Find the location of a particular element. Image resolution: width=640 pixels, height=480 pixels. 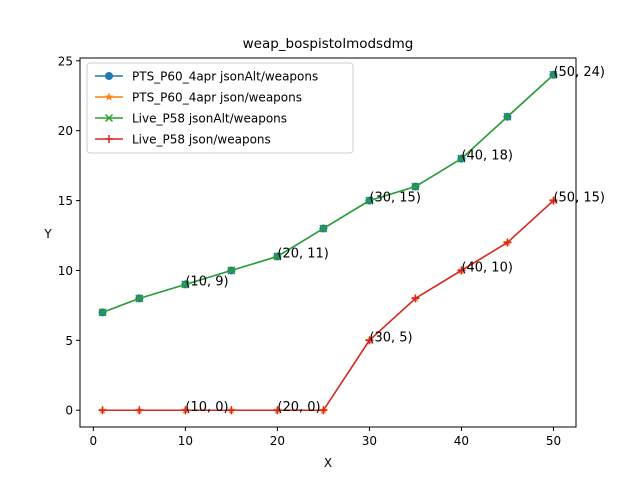

chart-title: weap_bospistolmodsdmg is located at coordinates (328, 44).